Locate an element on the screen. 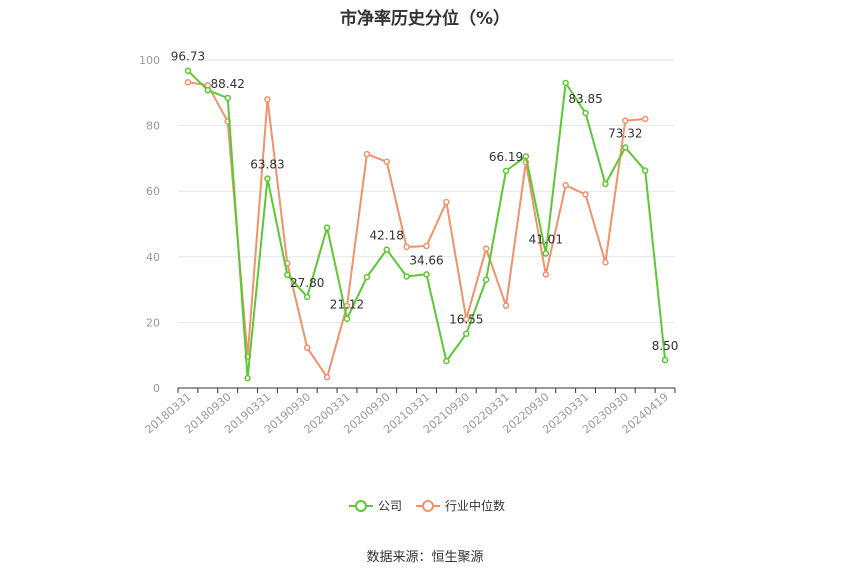 This screenshot has height=575, width=850. legend-item-company: 公司 is located at coordinates (375, 506).